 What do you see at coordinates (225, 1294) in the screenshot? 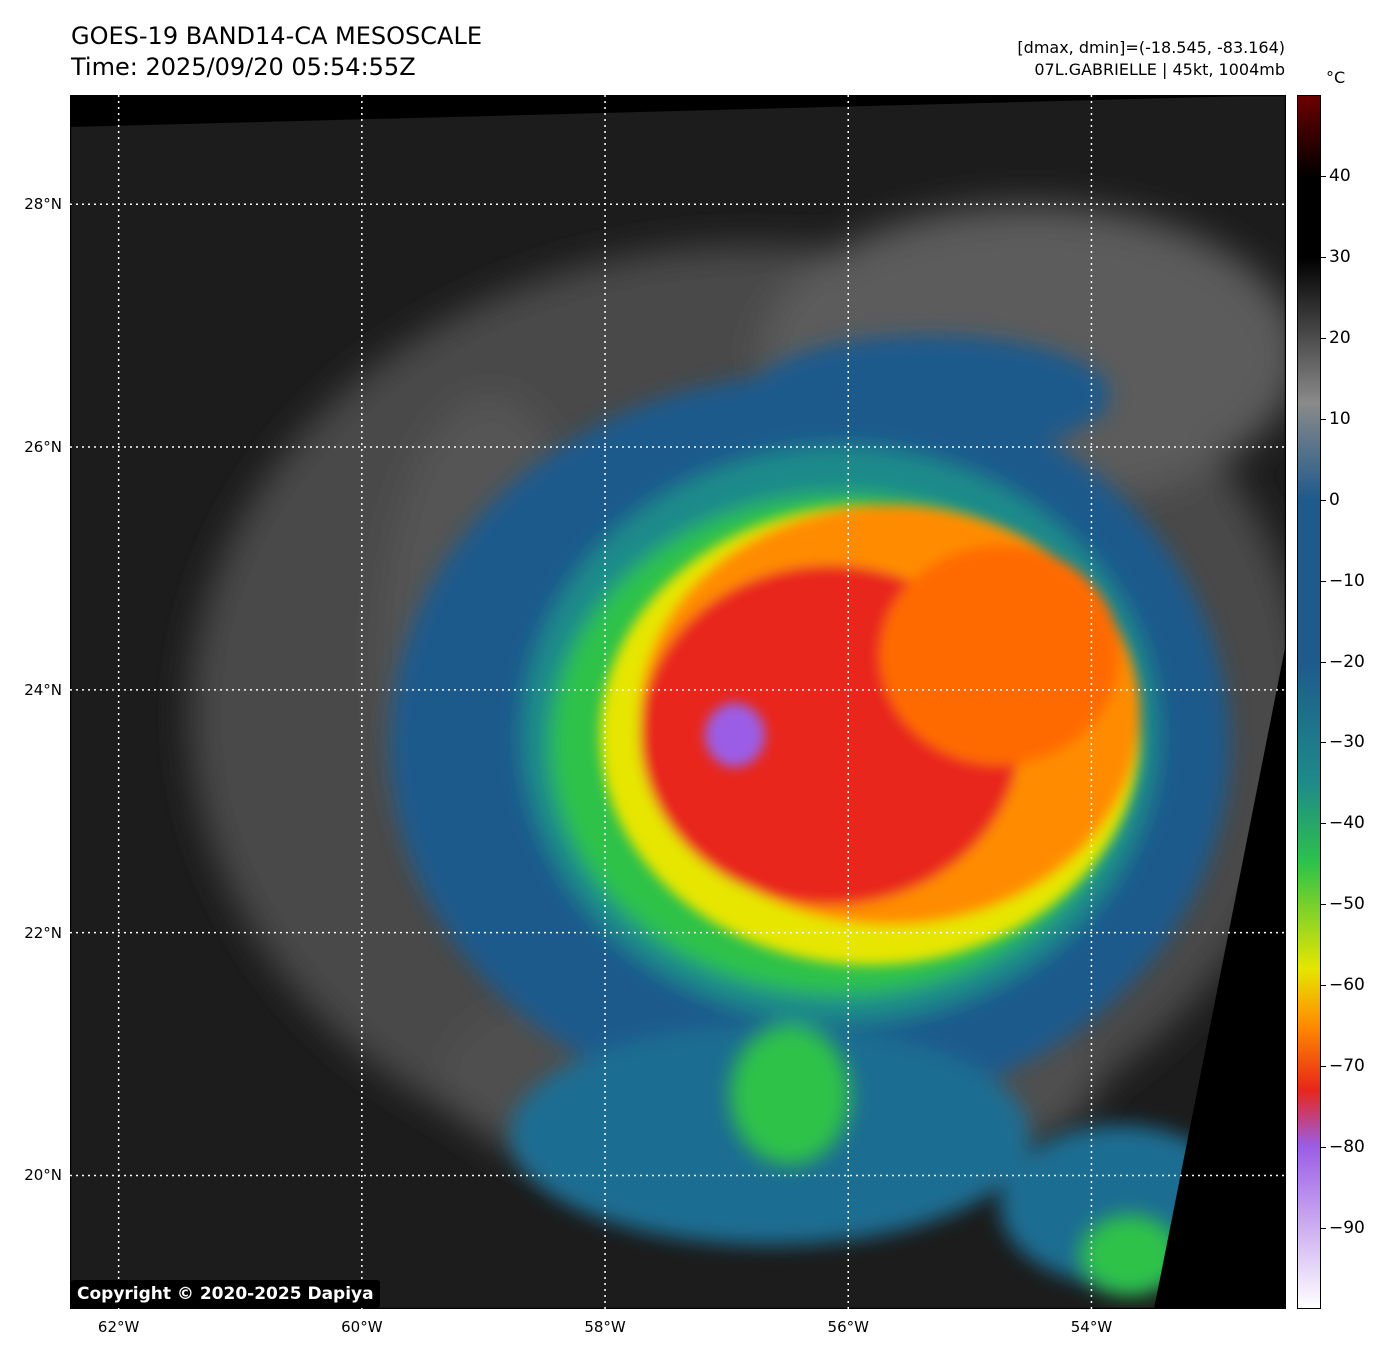
I see `copyright-badge: Copyright © 2020-2025 Dapiya` at bounding box center [225, 1294].